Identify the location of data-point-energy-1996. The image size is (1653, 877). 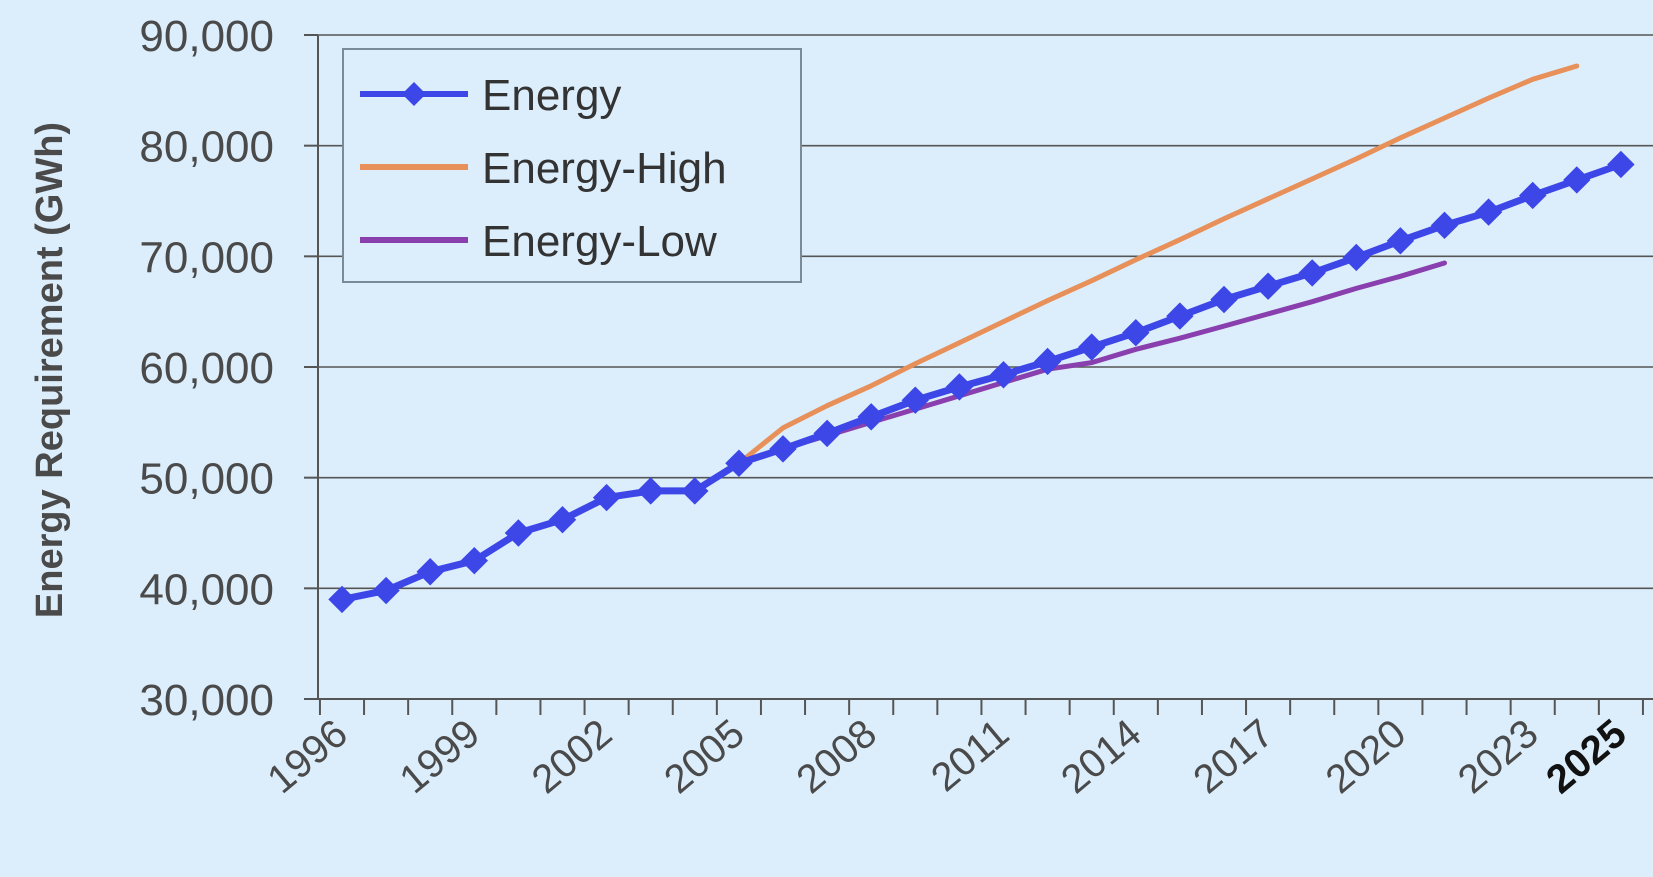
(342, 599).